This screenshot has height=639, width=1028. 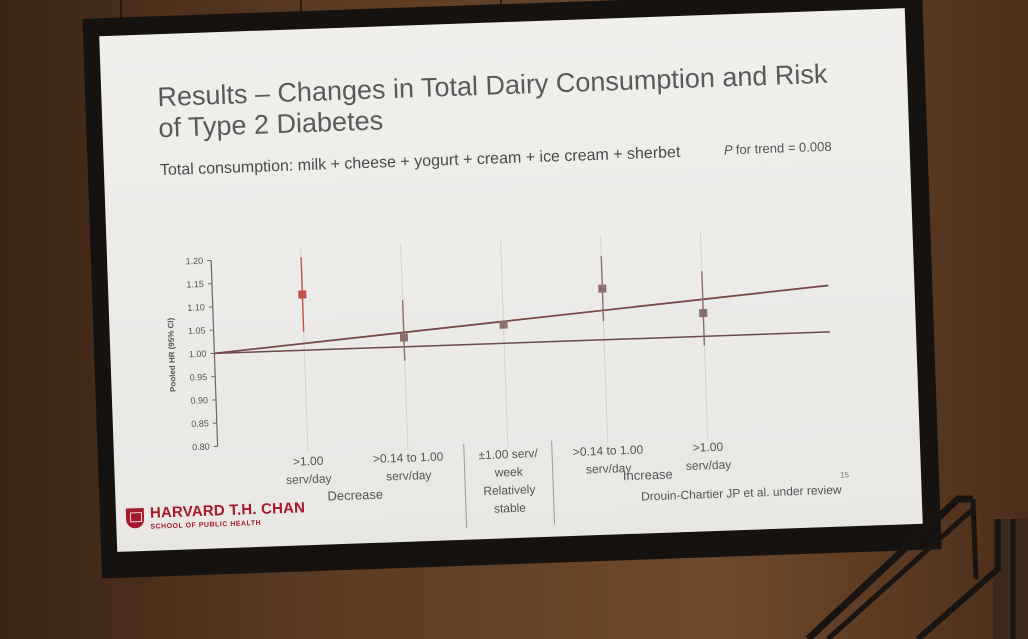 What do you see at coordinates (200, 423) in the screenshot?
I see `y-tick-label: 0.85` at bounding box center [200, 423].